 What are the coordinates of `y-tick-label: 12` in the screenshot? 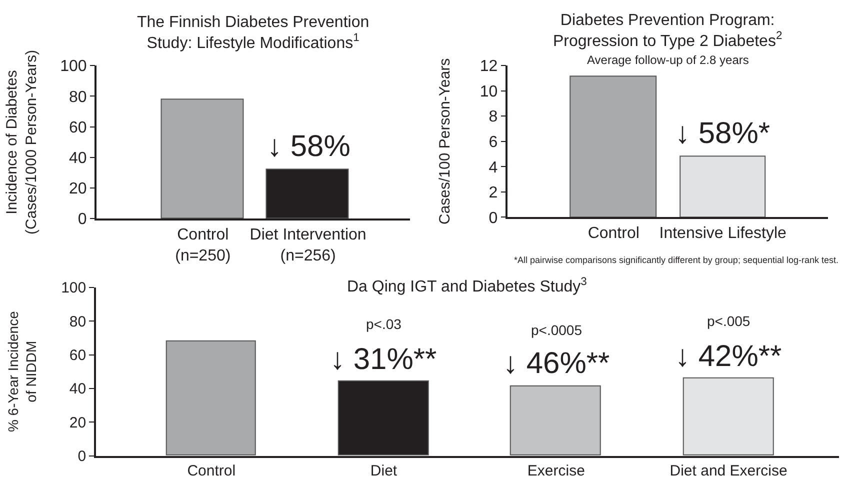 It's located at (489, 67).